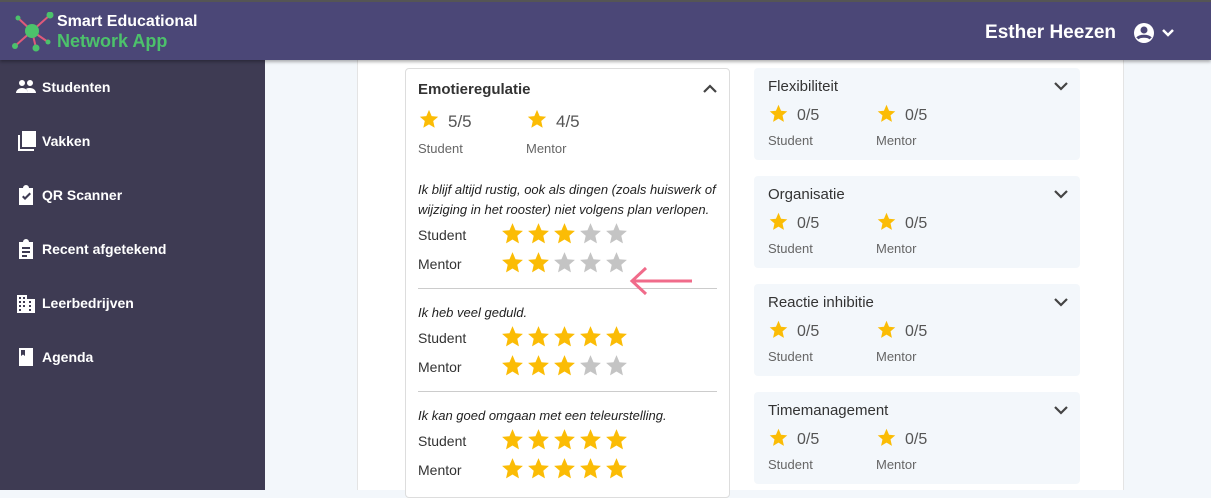  Describe the element at coordinates (474, 89) in the screenshot. I see `card-title: Emotieregulatie` at that location.